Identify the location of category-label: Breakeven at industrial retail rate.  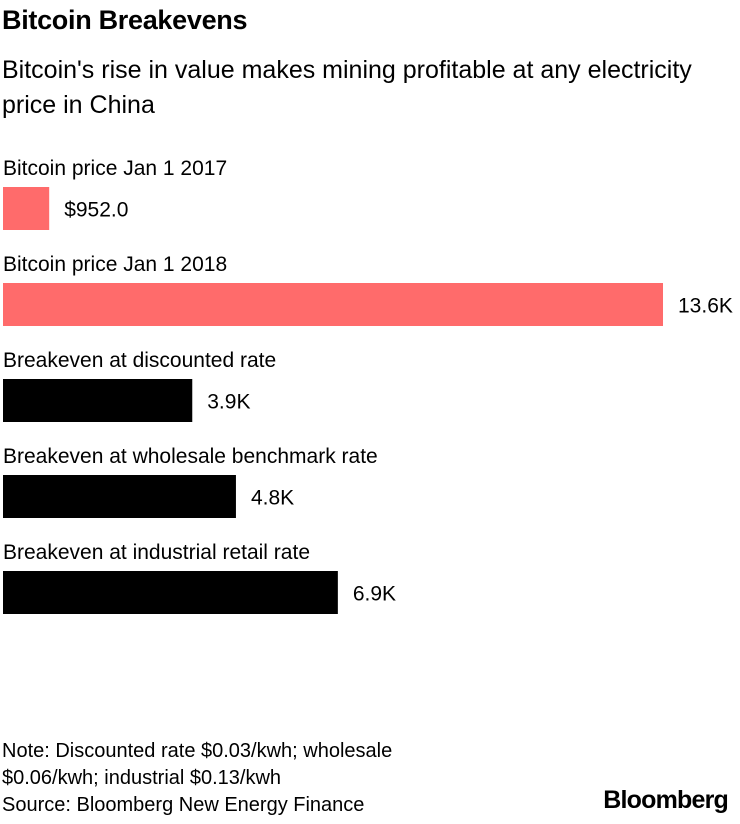
(156, 552).